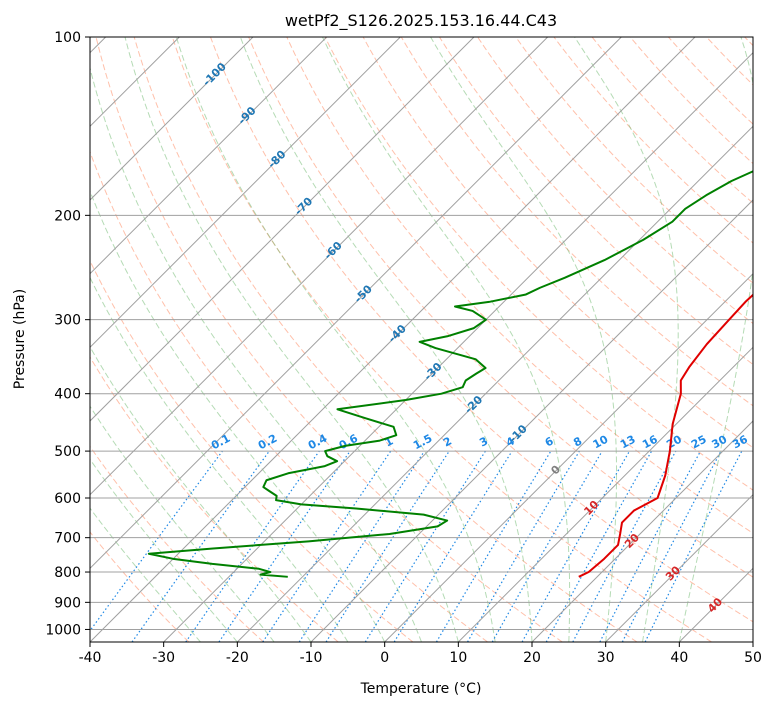  Describe the element at coordinates (63, 630) in the screenshot. I see `y-tick-label: 1000` at that location.